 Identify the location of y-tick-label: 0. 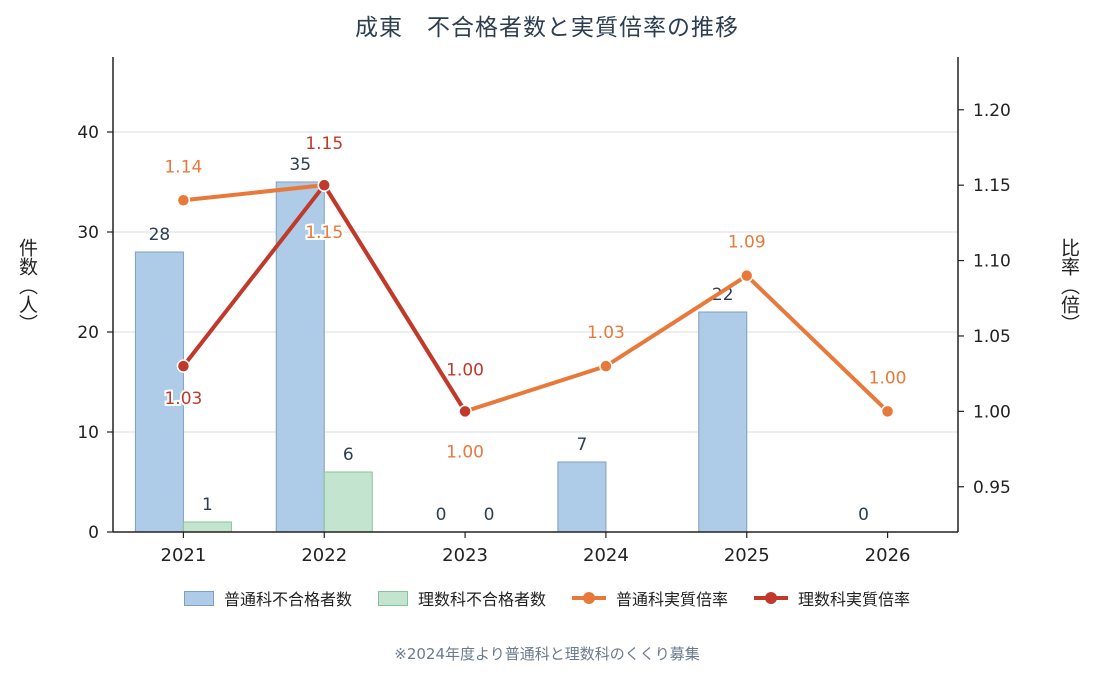
(93, 533).